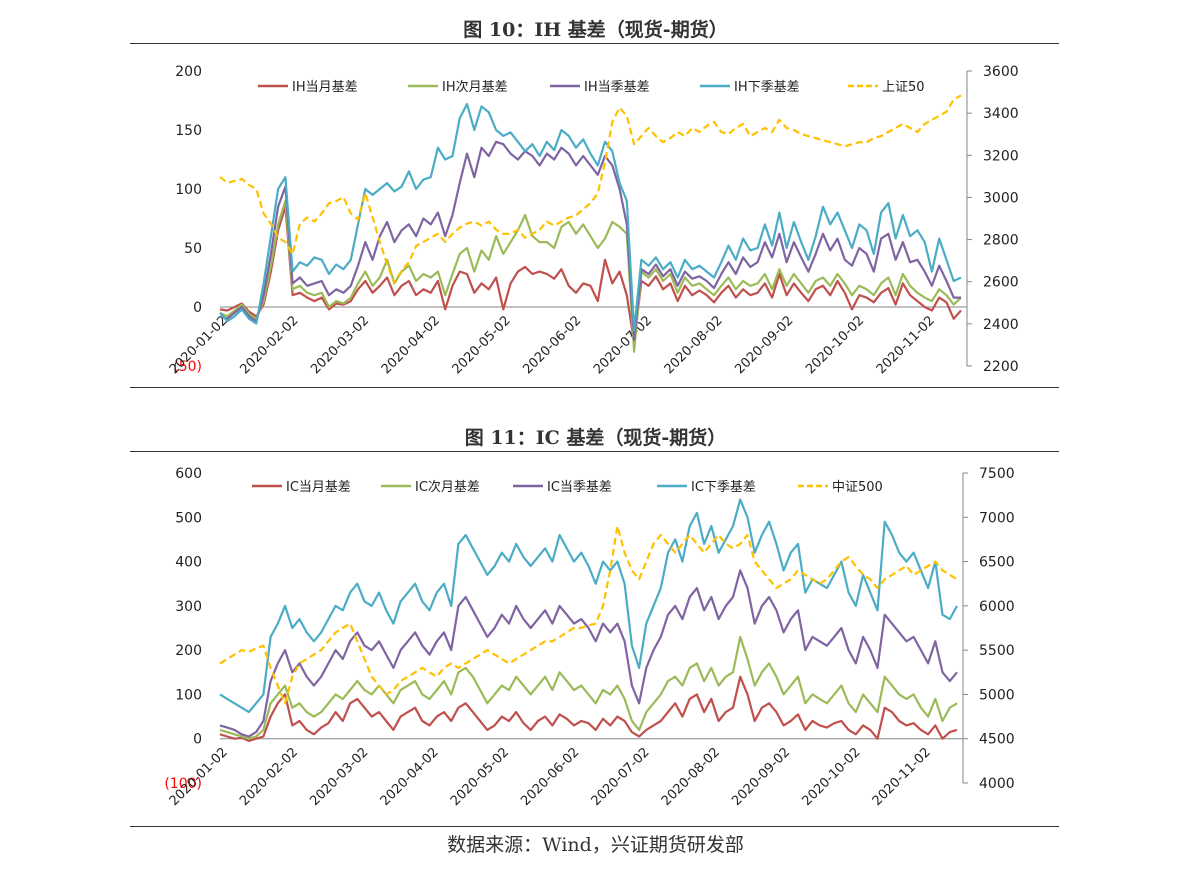 The width and height of the screenshot is (1191, 874). I want to click on series-0-line, so click(588, 708).